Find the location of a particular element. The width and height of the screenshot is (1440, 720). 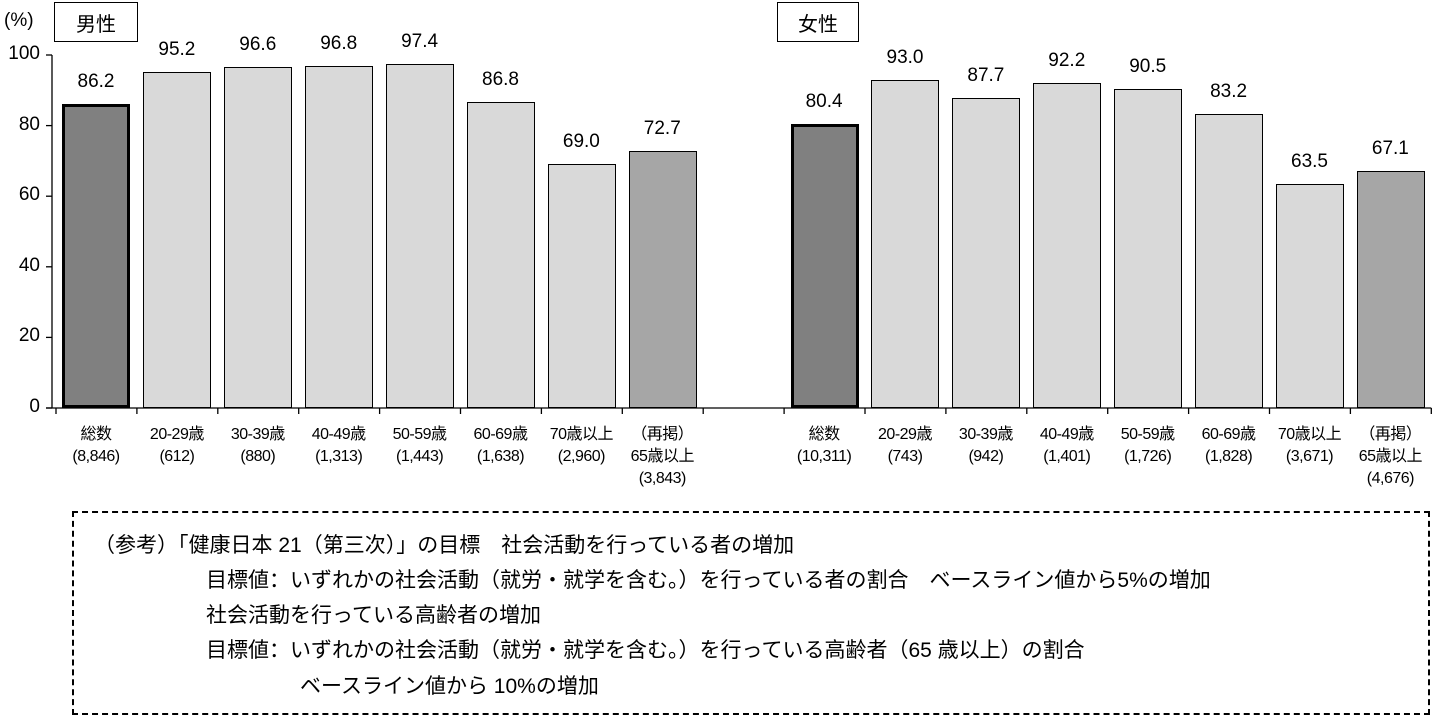

note-line-5: ベースライン値から 10%の増加 is located at coordinates (449, 686).